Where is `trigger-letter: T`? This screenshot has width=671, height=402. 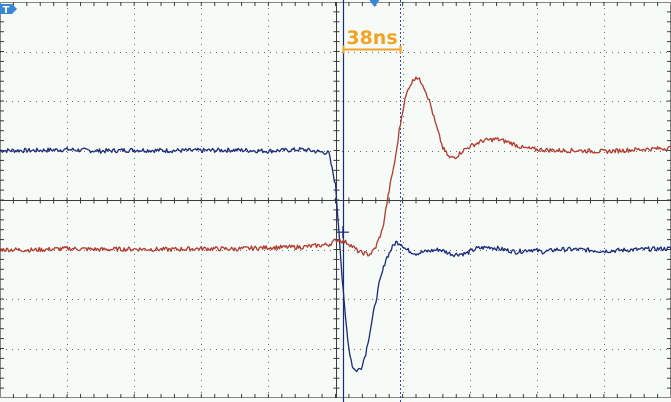
trigger-letter: T is located at coordinates (6, 10).